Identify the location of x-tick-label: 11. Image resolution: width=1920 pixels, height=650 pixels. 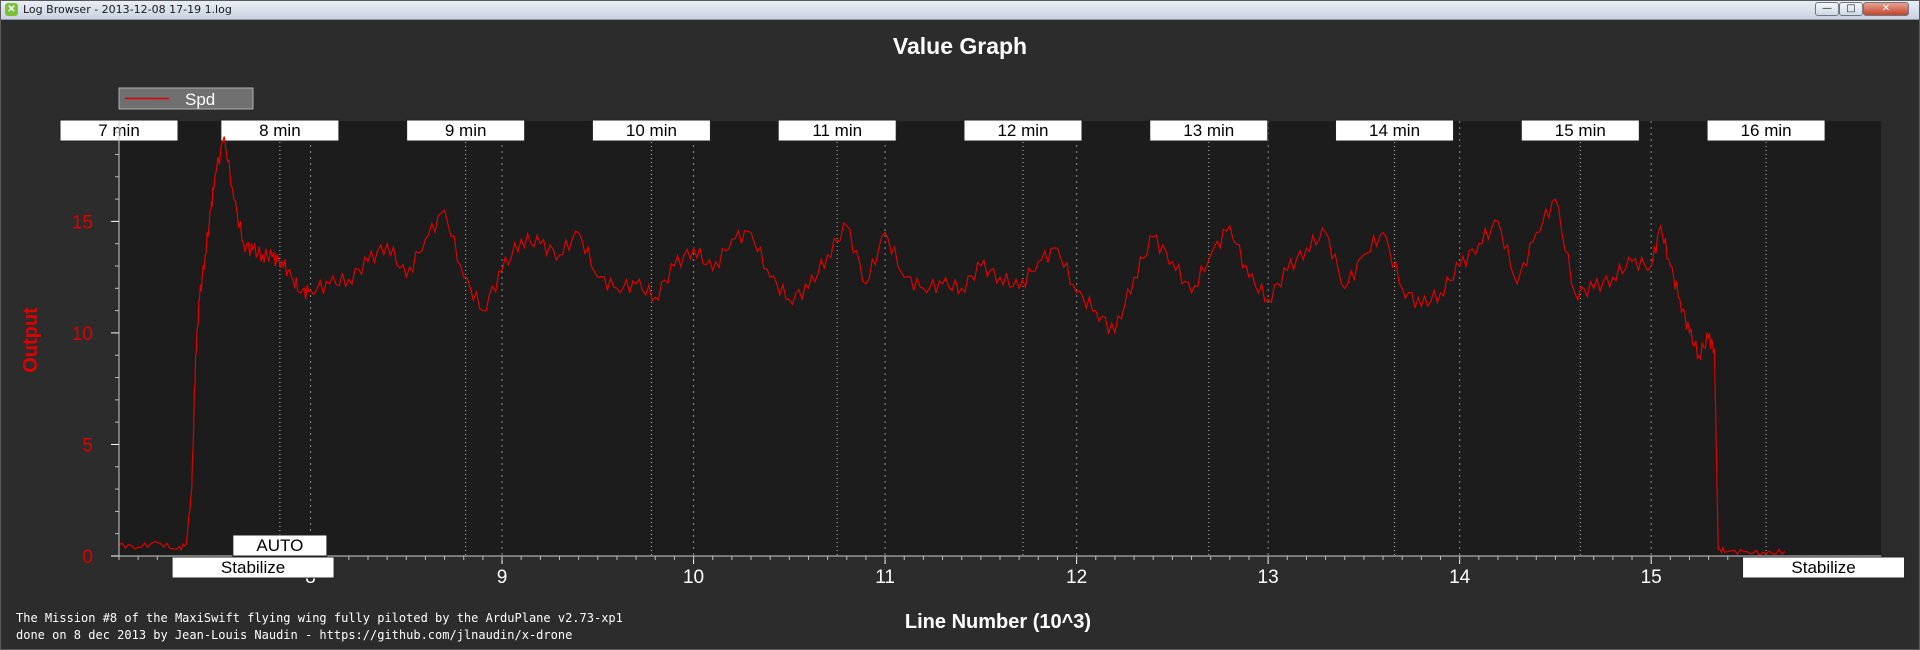
(885, 577).